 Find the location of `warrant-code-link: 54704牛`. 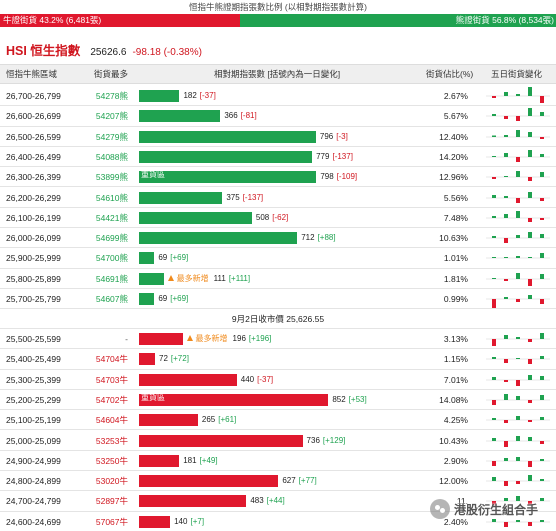

warrant-code-link: 54704牛 is located at coordinates (111, 359).